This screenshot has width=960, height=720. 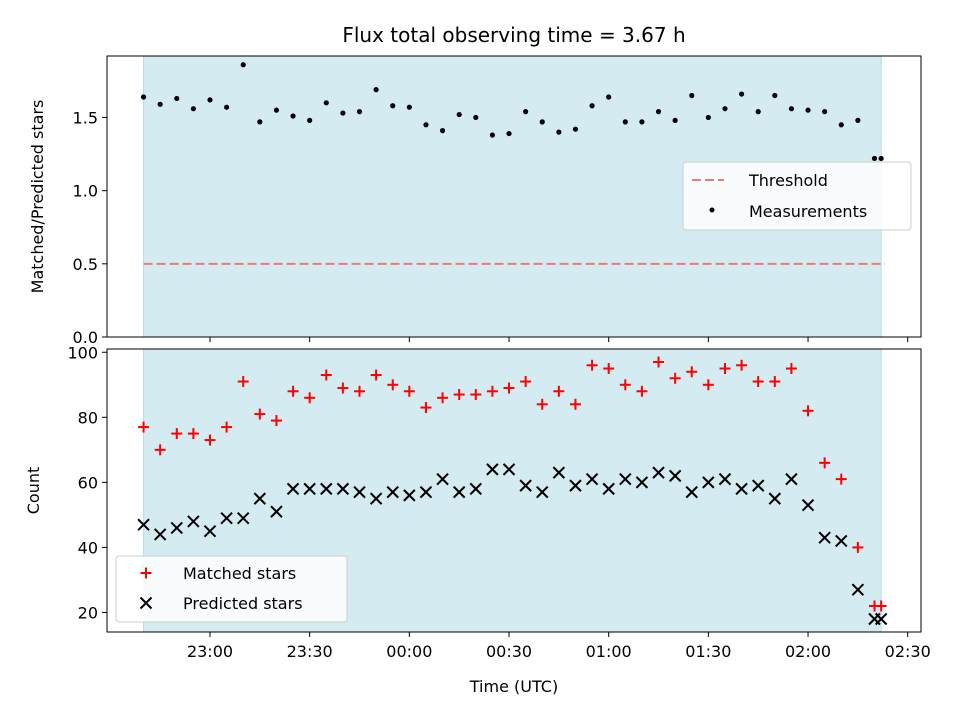 What do you see at coordinates (513, 35) in the screenshot?
I see `chart-title: Flux total observing time = 3.67 h` at bounding box center [513, 35].